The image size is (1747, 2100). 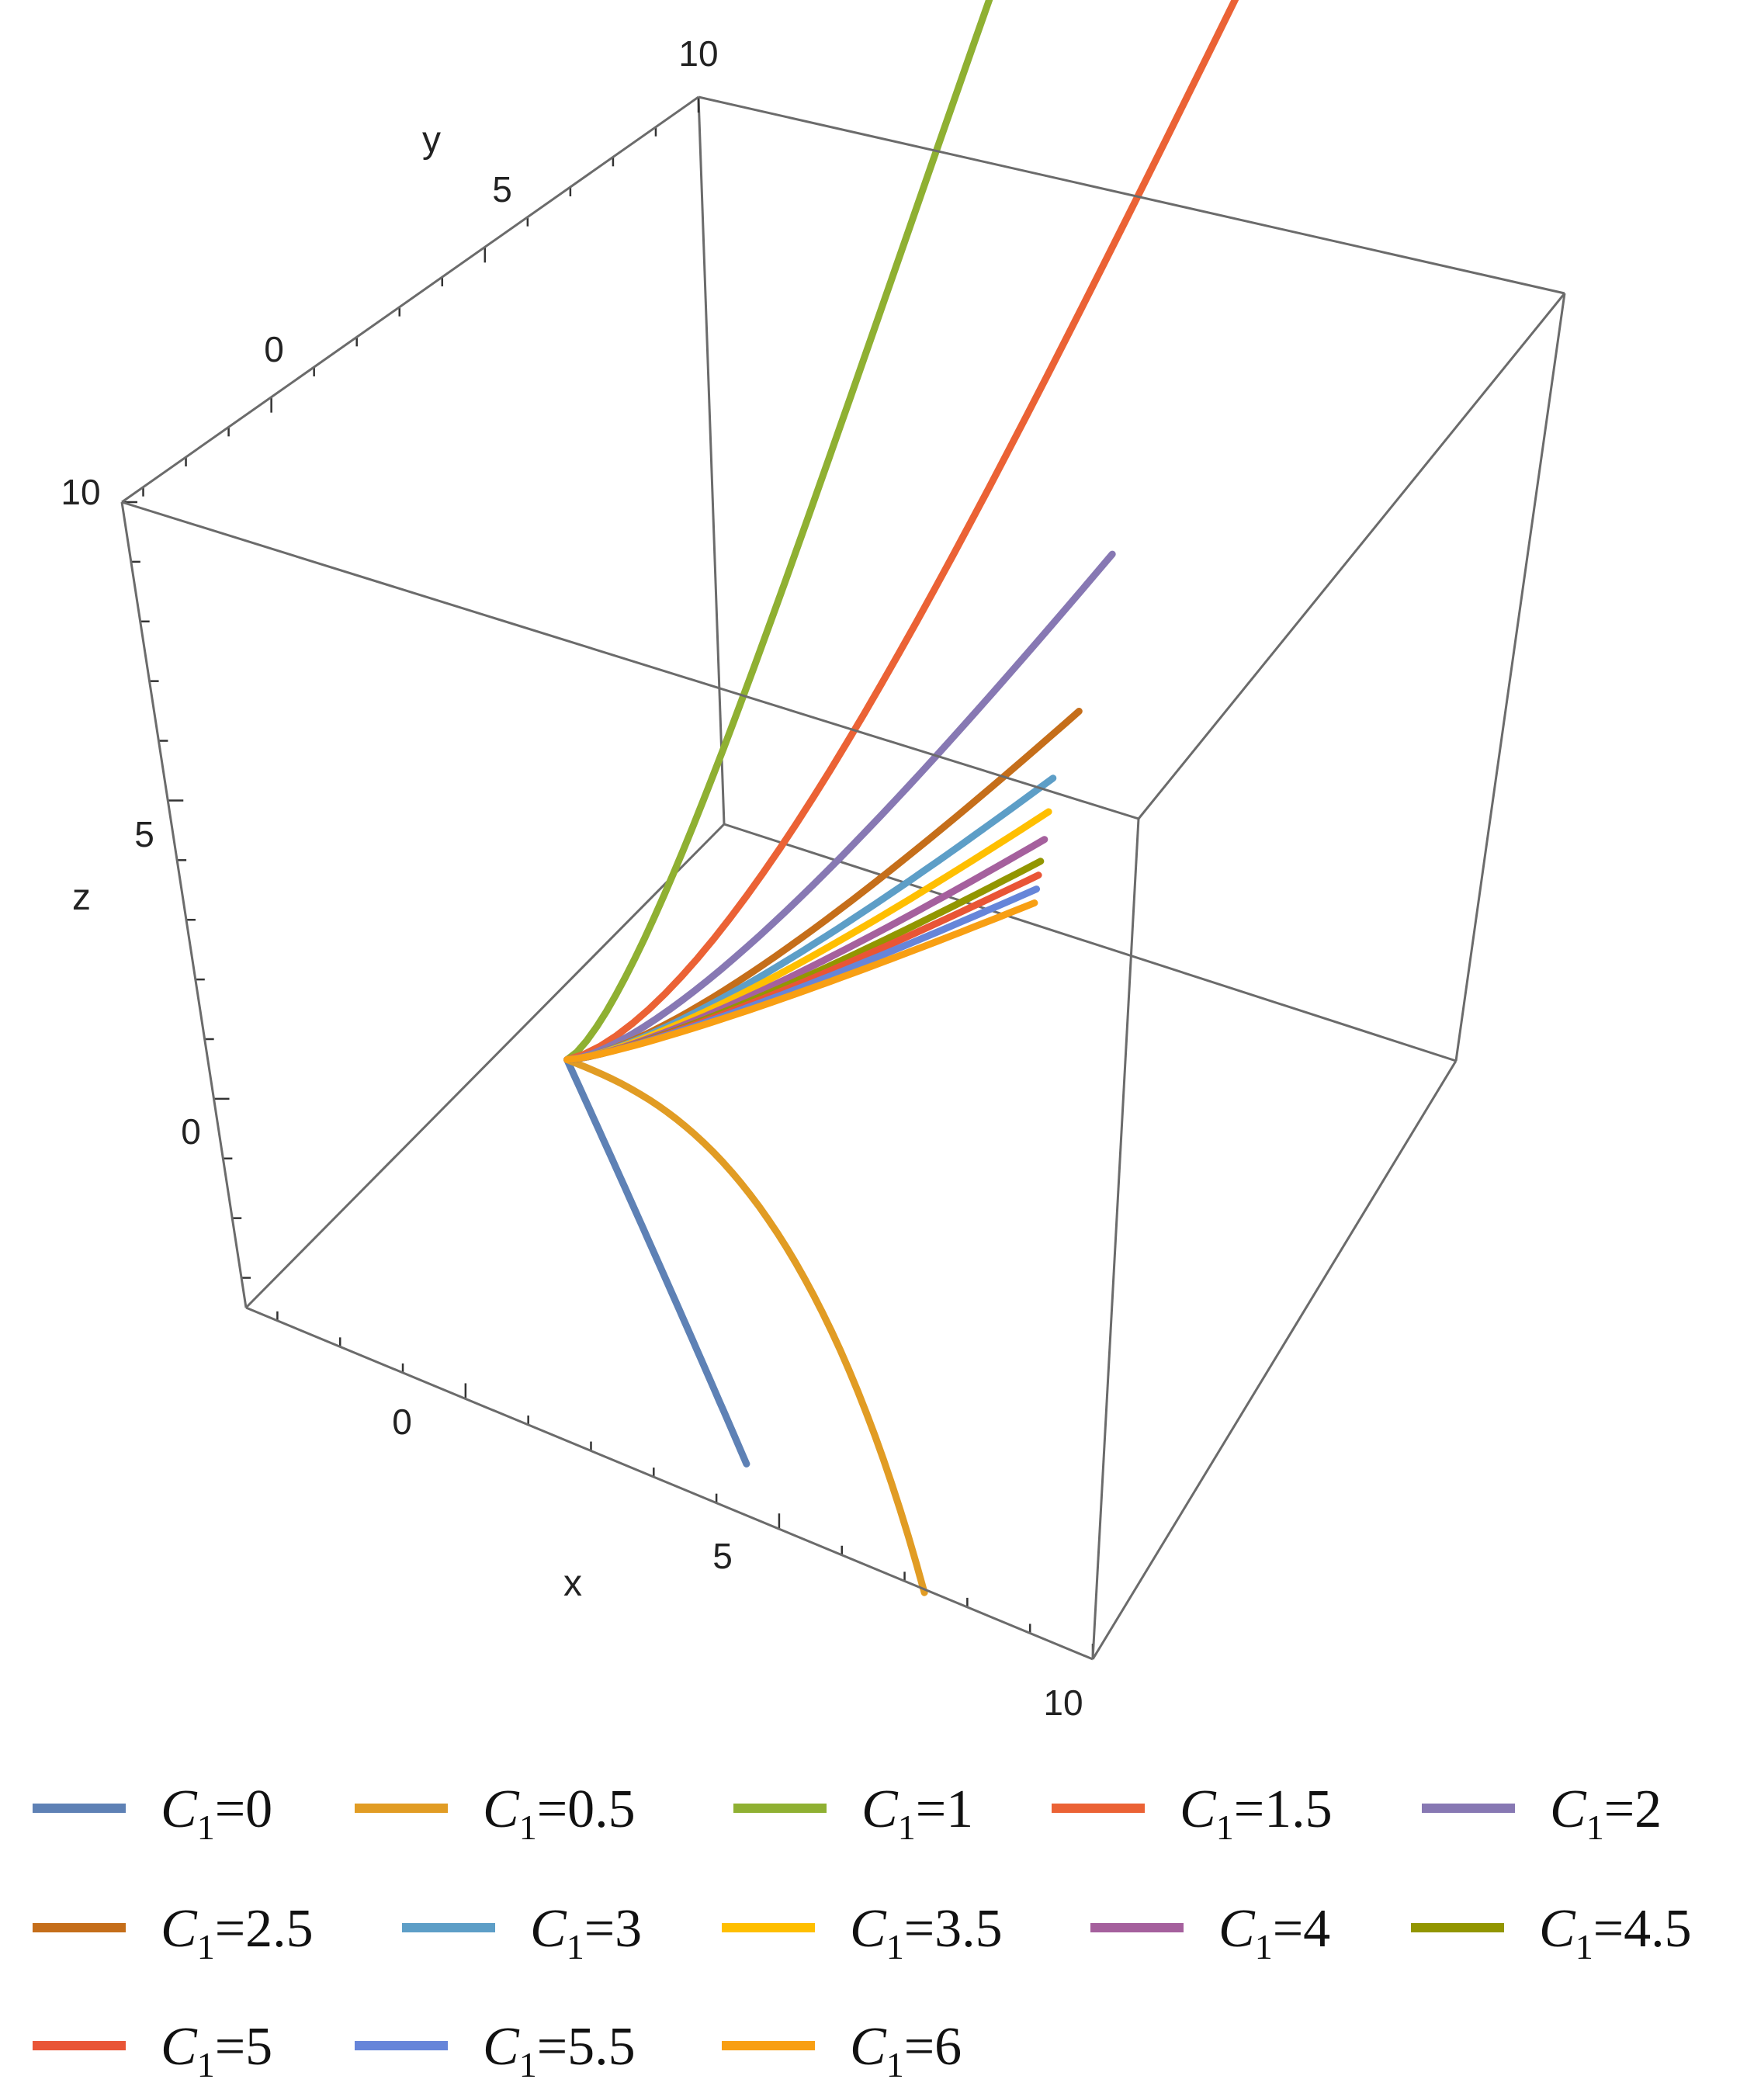 What do you see at coordinates (1275, 1360) in the screenshot?
I see `box-edge-bottom-right` at bounding box center [1275, 1360].